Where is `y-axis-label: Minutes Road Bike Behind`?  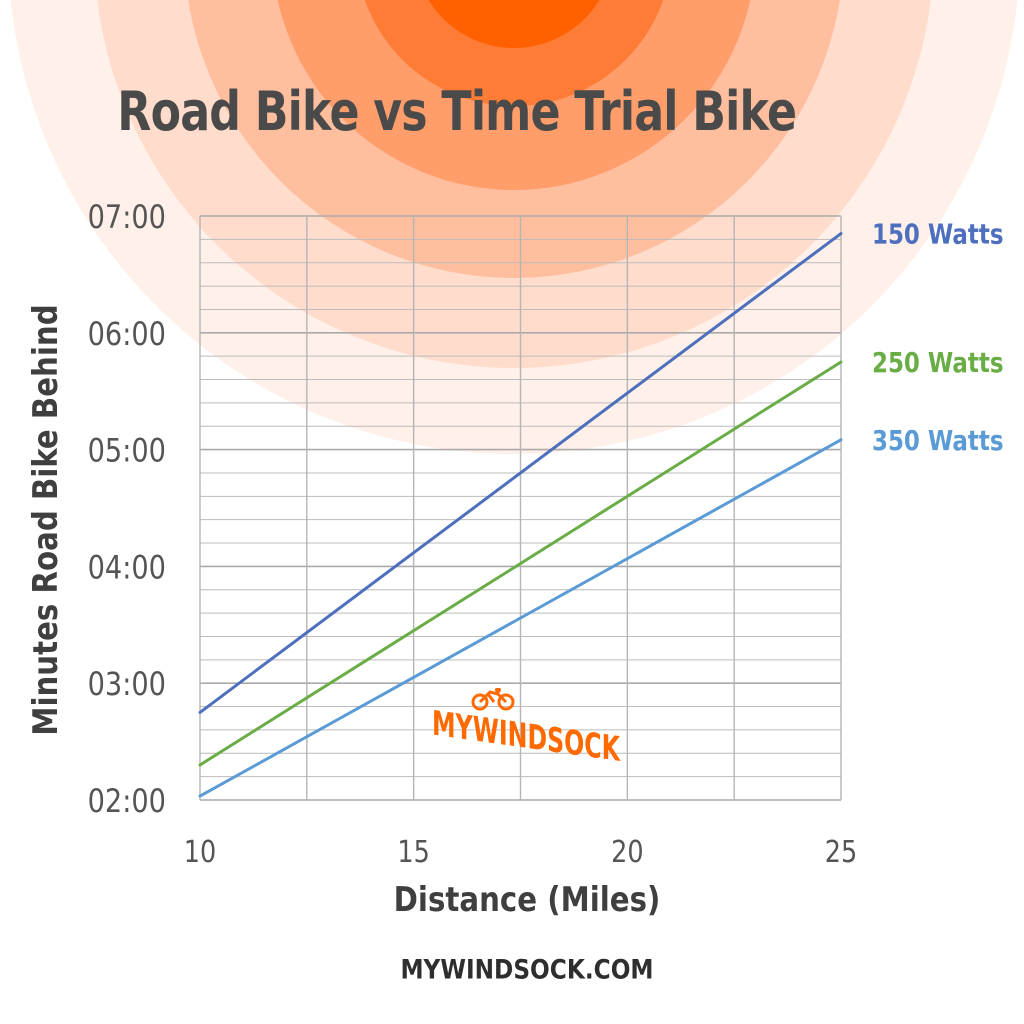
y-axis-label: Minutes Road Bike Behind is located at coordinates (46, 520).